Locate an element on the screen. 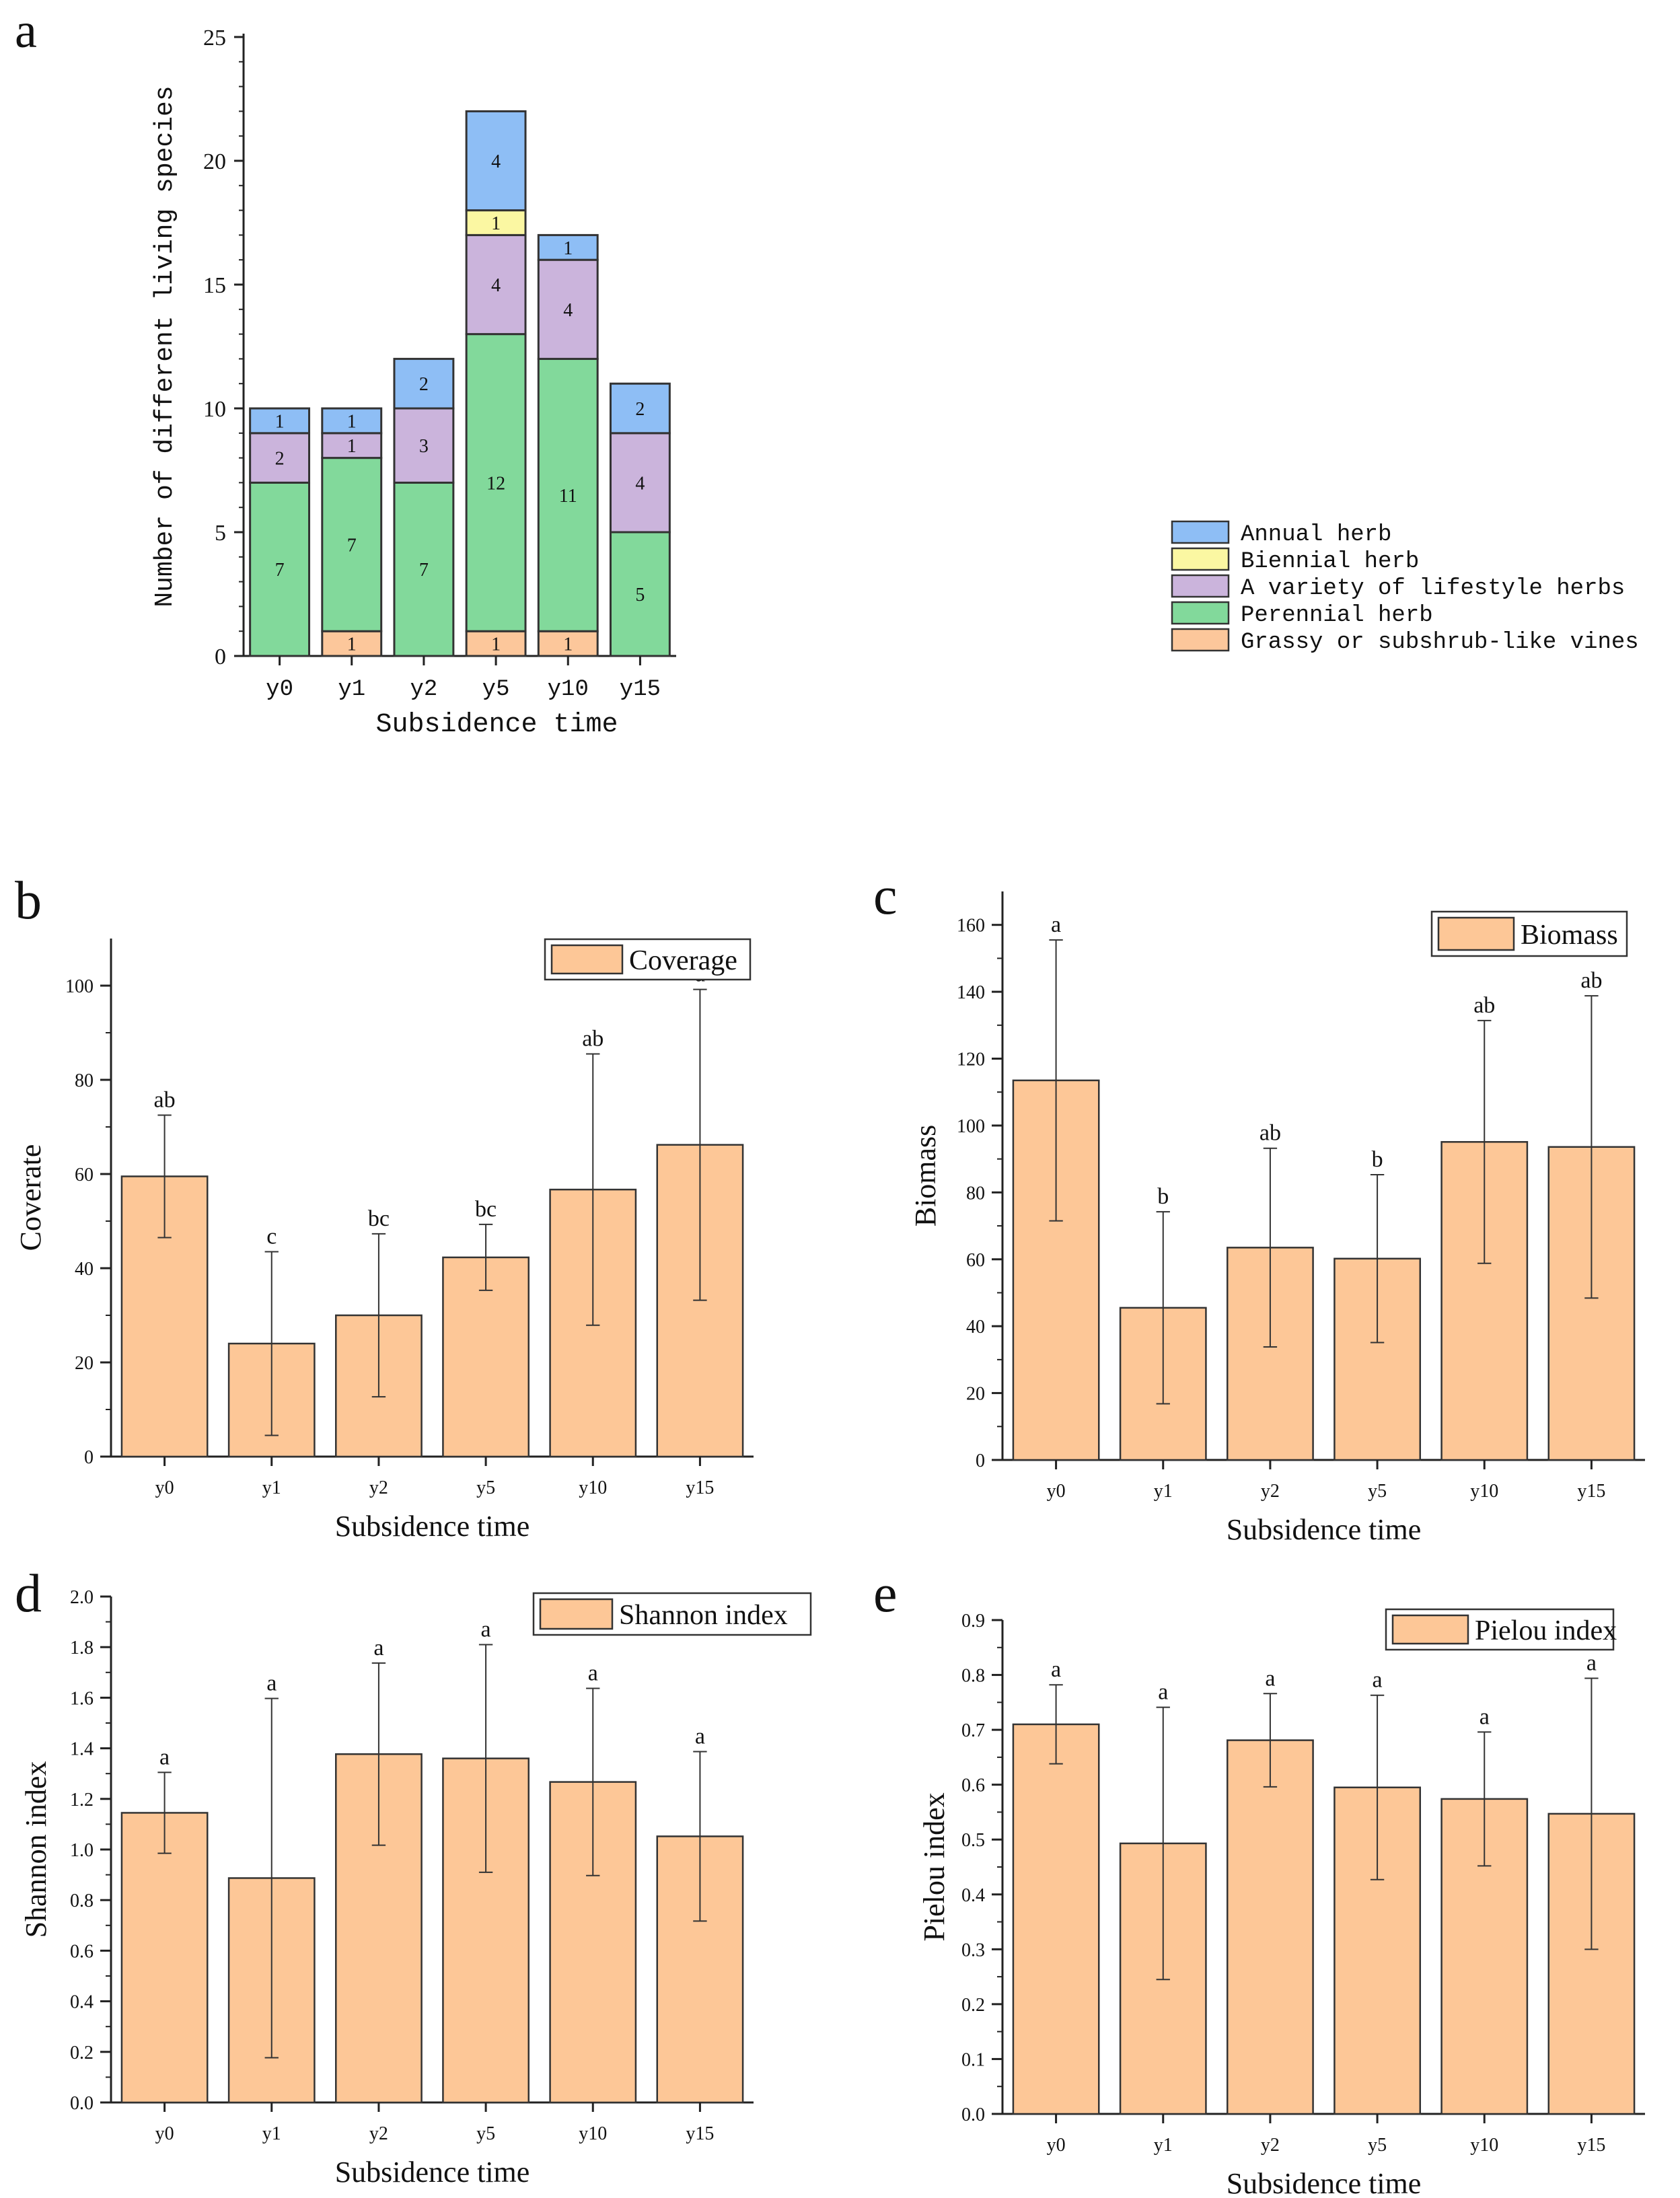 The image size is (1680, 2198). y-axis-title: Shannon index is located at coordinates (36, 1849).